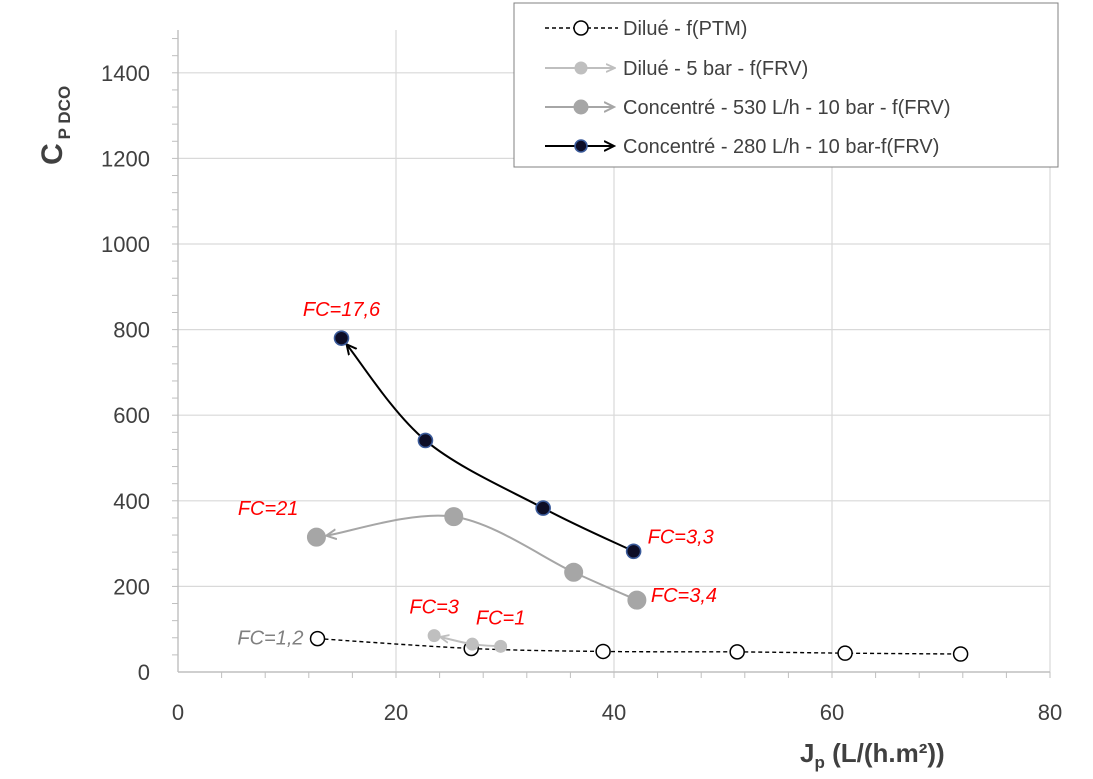  Describe the element at coordinates (819, 762) in the screenshot. I see `x-axis-title-sub: p` at that location.